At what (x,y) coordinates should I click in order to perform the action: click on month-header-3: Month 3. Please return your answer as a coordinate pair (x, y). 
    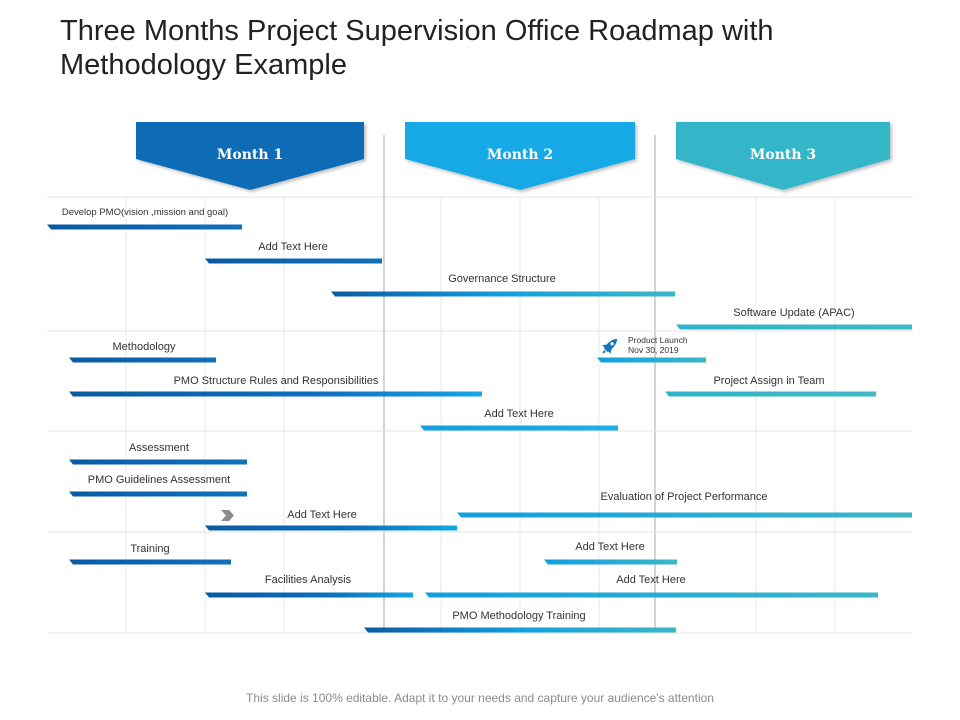
    Looking at the image, I should click on (783, 156).